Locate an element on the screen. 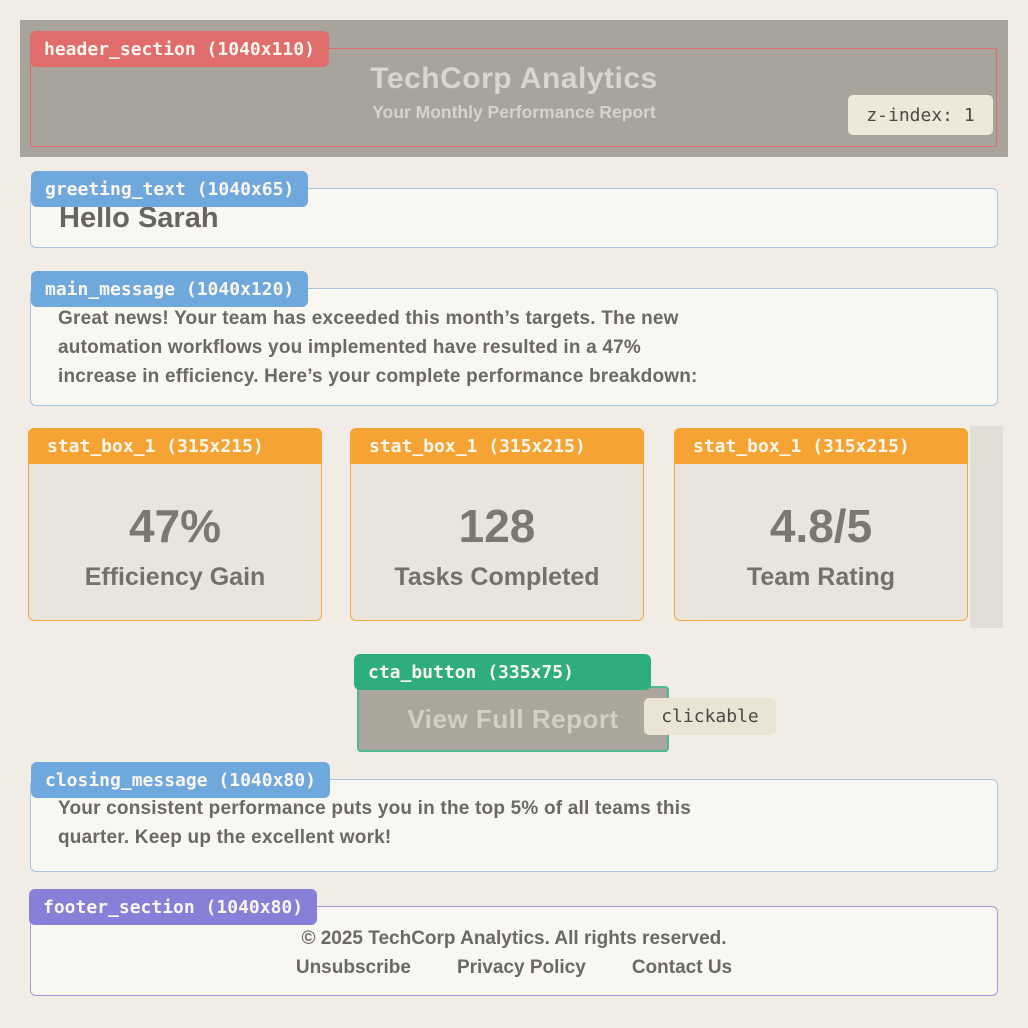 This screenshot has width=1028, height=1028. greeting-annotation-tag: greeting_text (1040x65) is located at coordinates (170, 189).